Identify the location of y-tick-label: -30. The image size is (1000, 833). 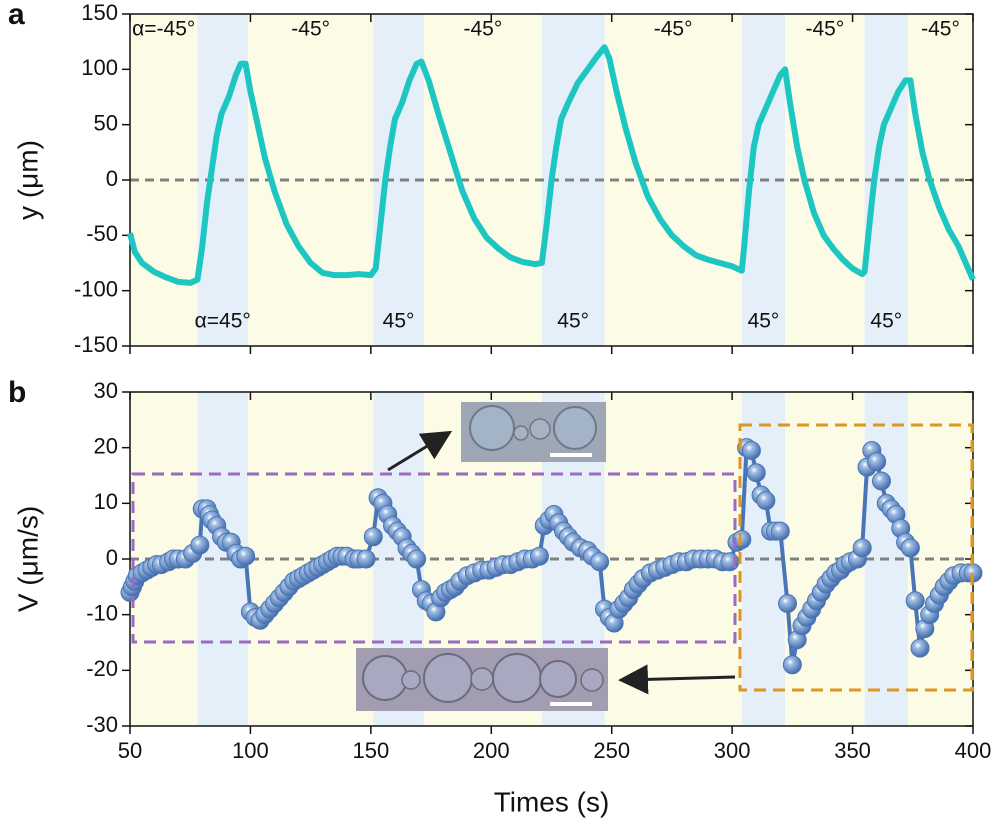
(102, 724).